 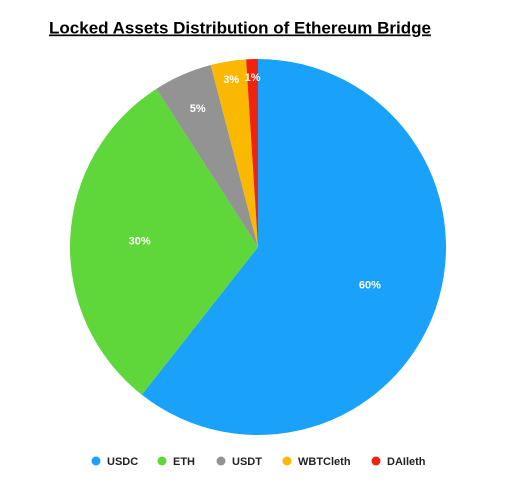 What do you see at coordinates (253, 78) in the screenshot?
I see `value-label: 1%` at bounding box center [253, 78].